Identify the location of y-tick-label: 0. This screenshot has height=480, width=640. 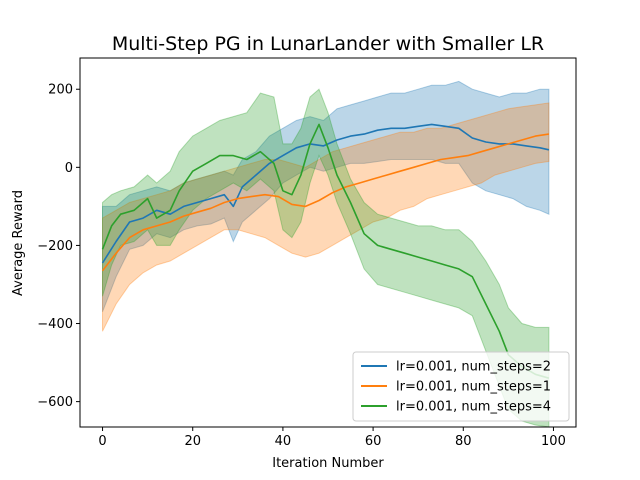
(69, 168).